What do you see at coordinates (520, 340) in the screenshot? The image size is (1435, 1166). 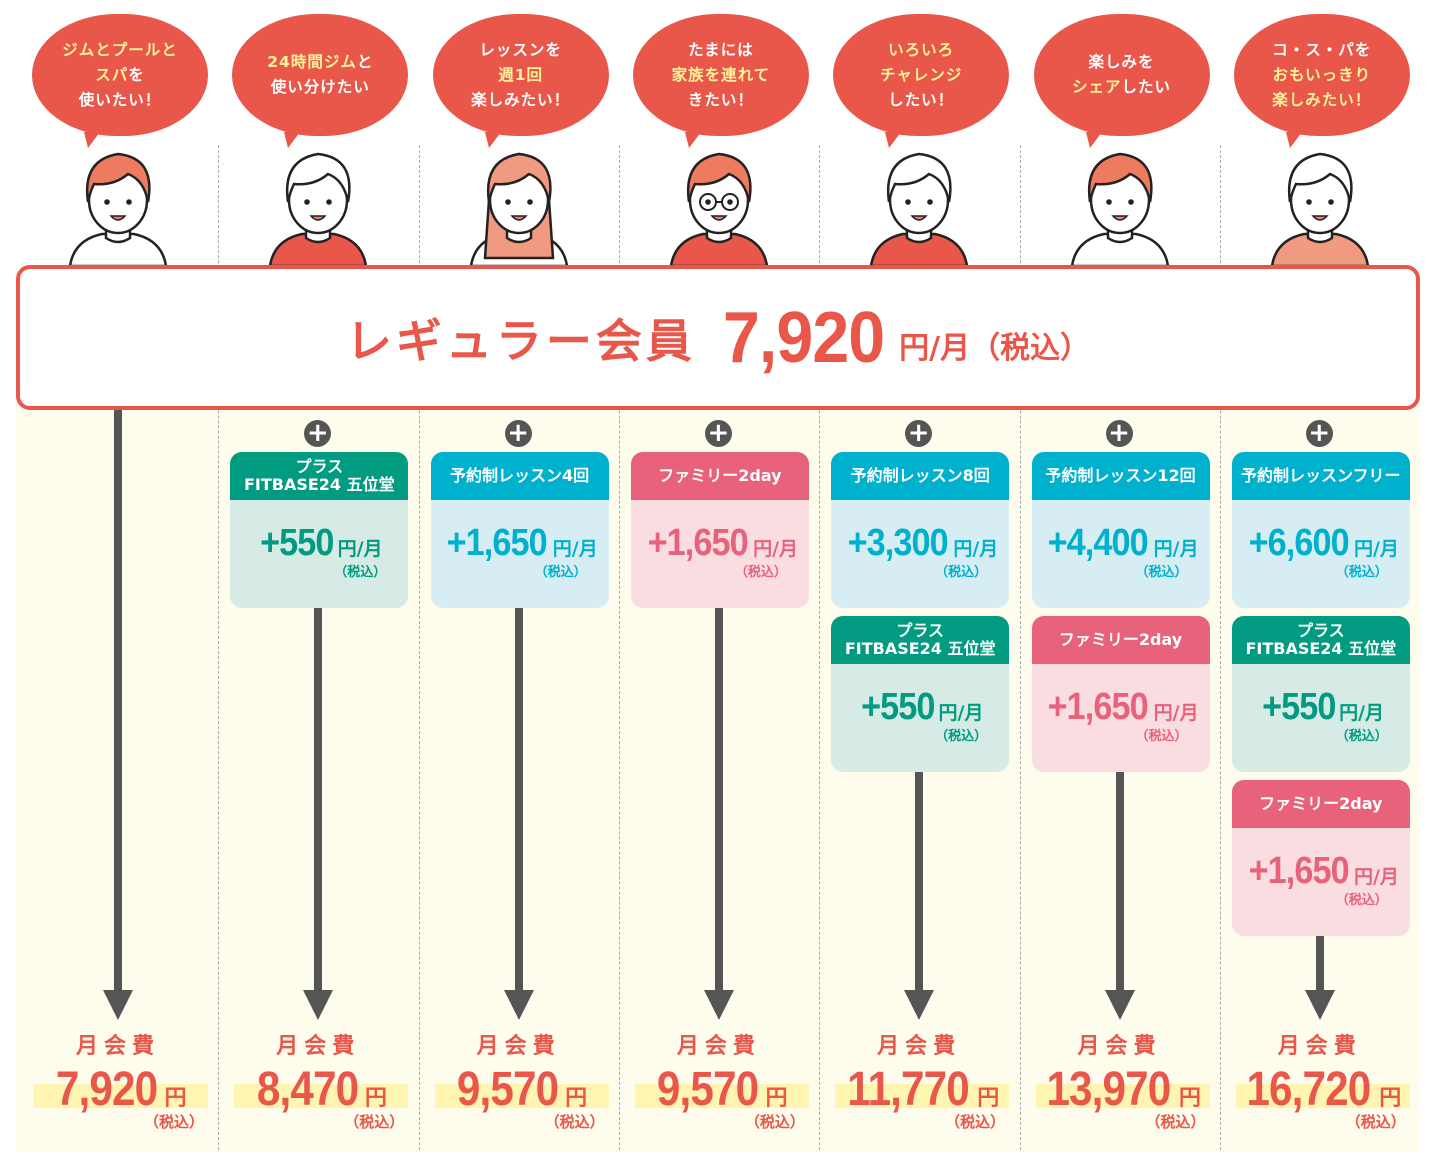 I see `banner-label: レギュラー会員` at bounding box center [520, 340].